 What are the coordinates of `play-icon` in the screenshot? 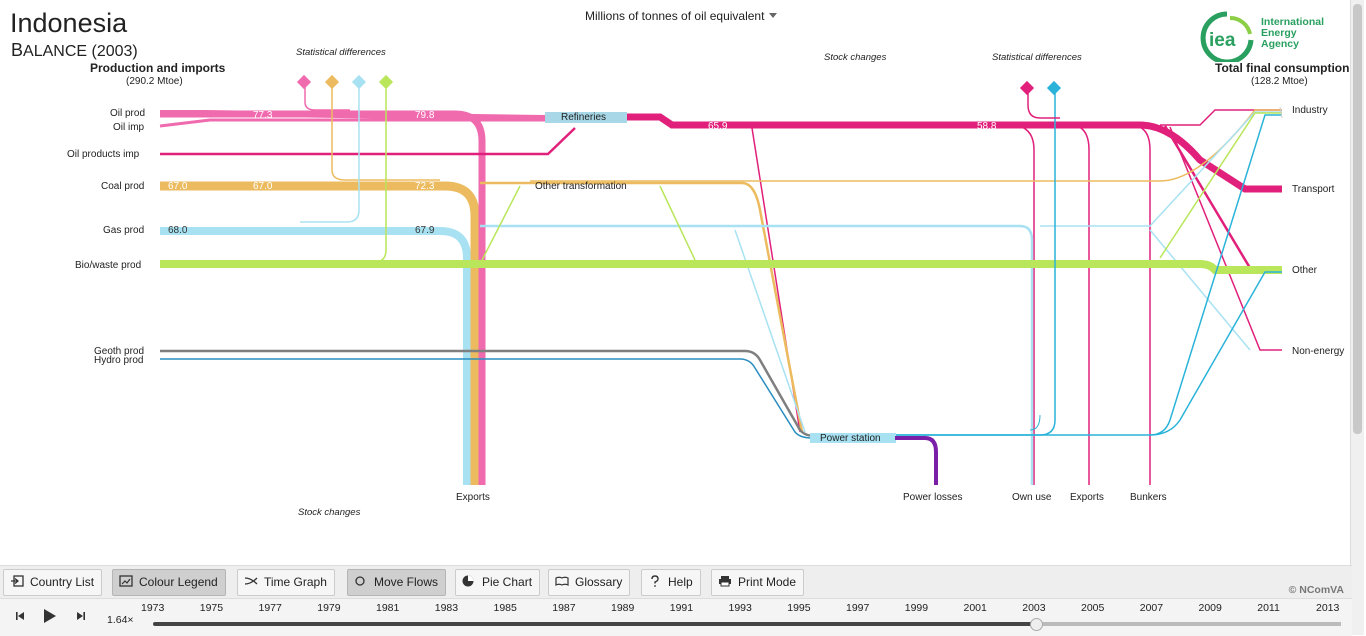 It's located at (50, 616).